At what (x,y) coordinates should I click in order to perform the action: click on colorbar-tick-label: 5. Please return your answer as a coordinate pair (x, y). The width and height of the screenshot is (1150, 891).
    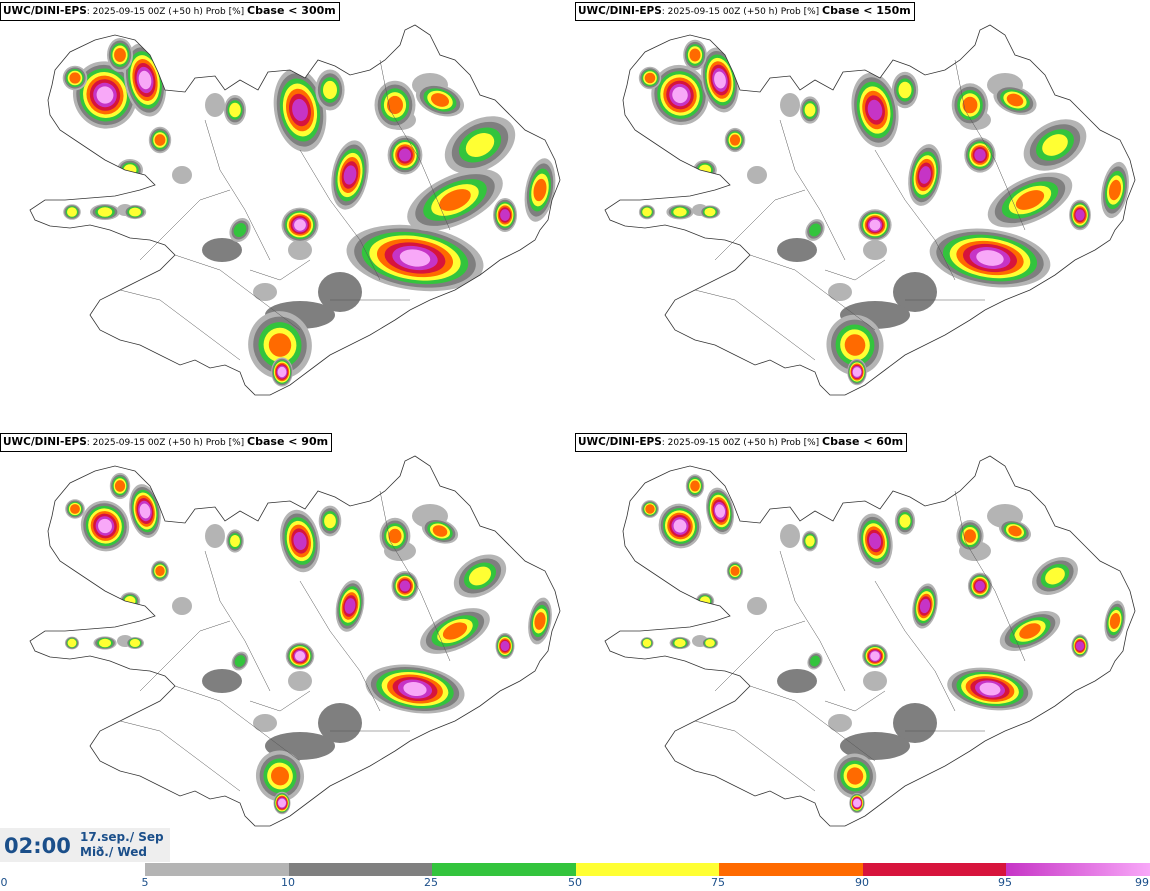
    Looking at the image, I should click on (145, 882).